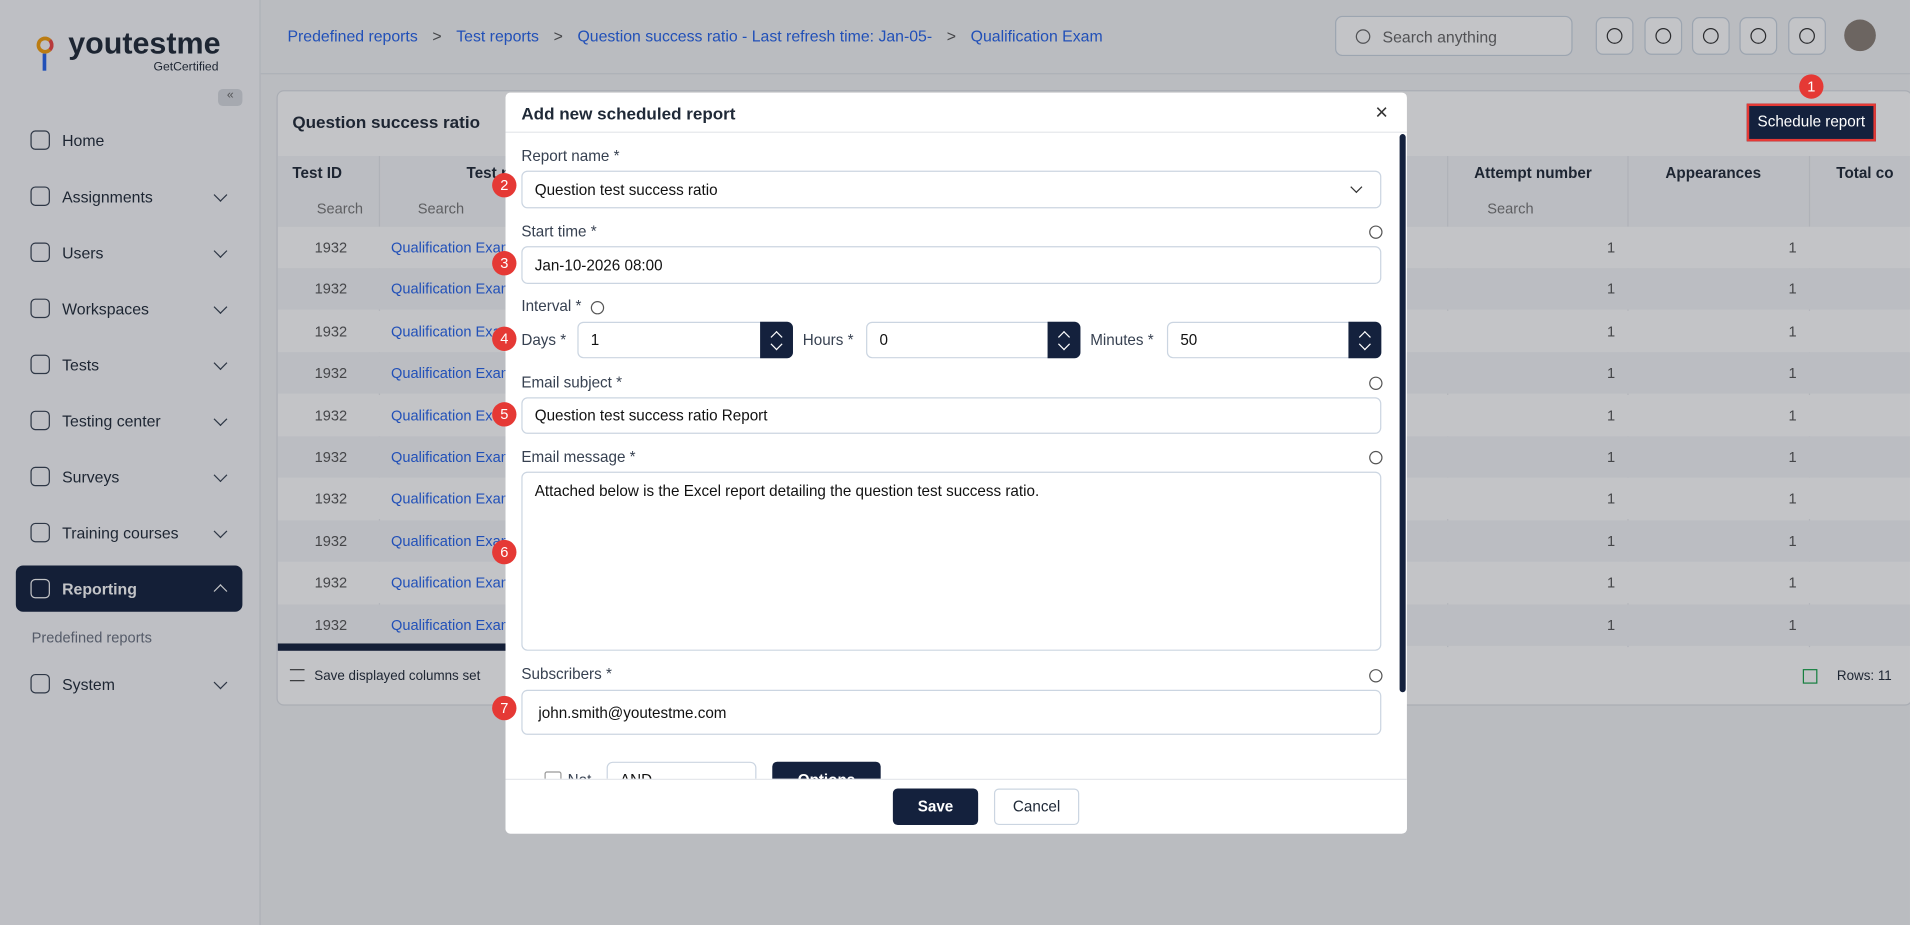  Describe the element at coordinates (951, 712) in the screenshot. I see `subscribers-input: john.smith@youtestme.com` at that location.